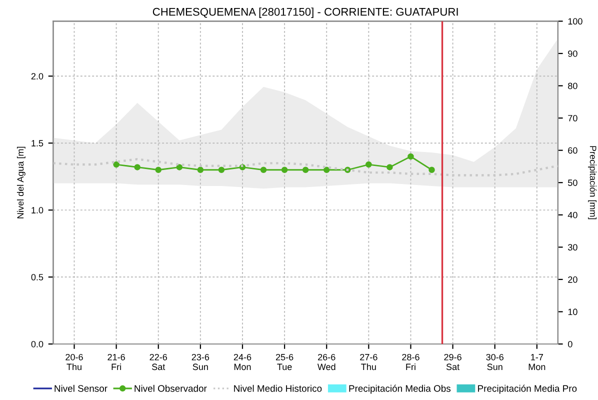 This screenshot has width=598, height=400. What do you see at coordinates (400, 389) in the screenshot?
I see `legend-label: Precipitación Media Obs` at bounding box center [400, 389].